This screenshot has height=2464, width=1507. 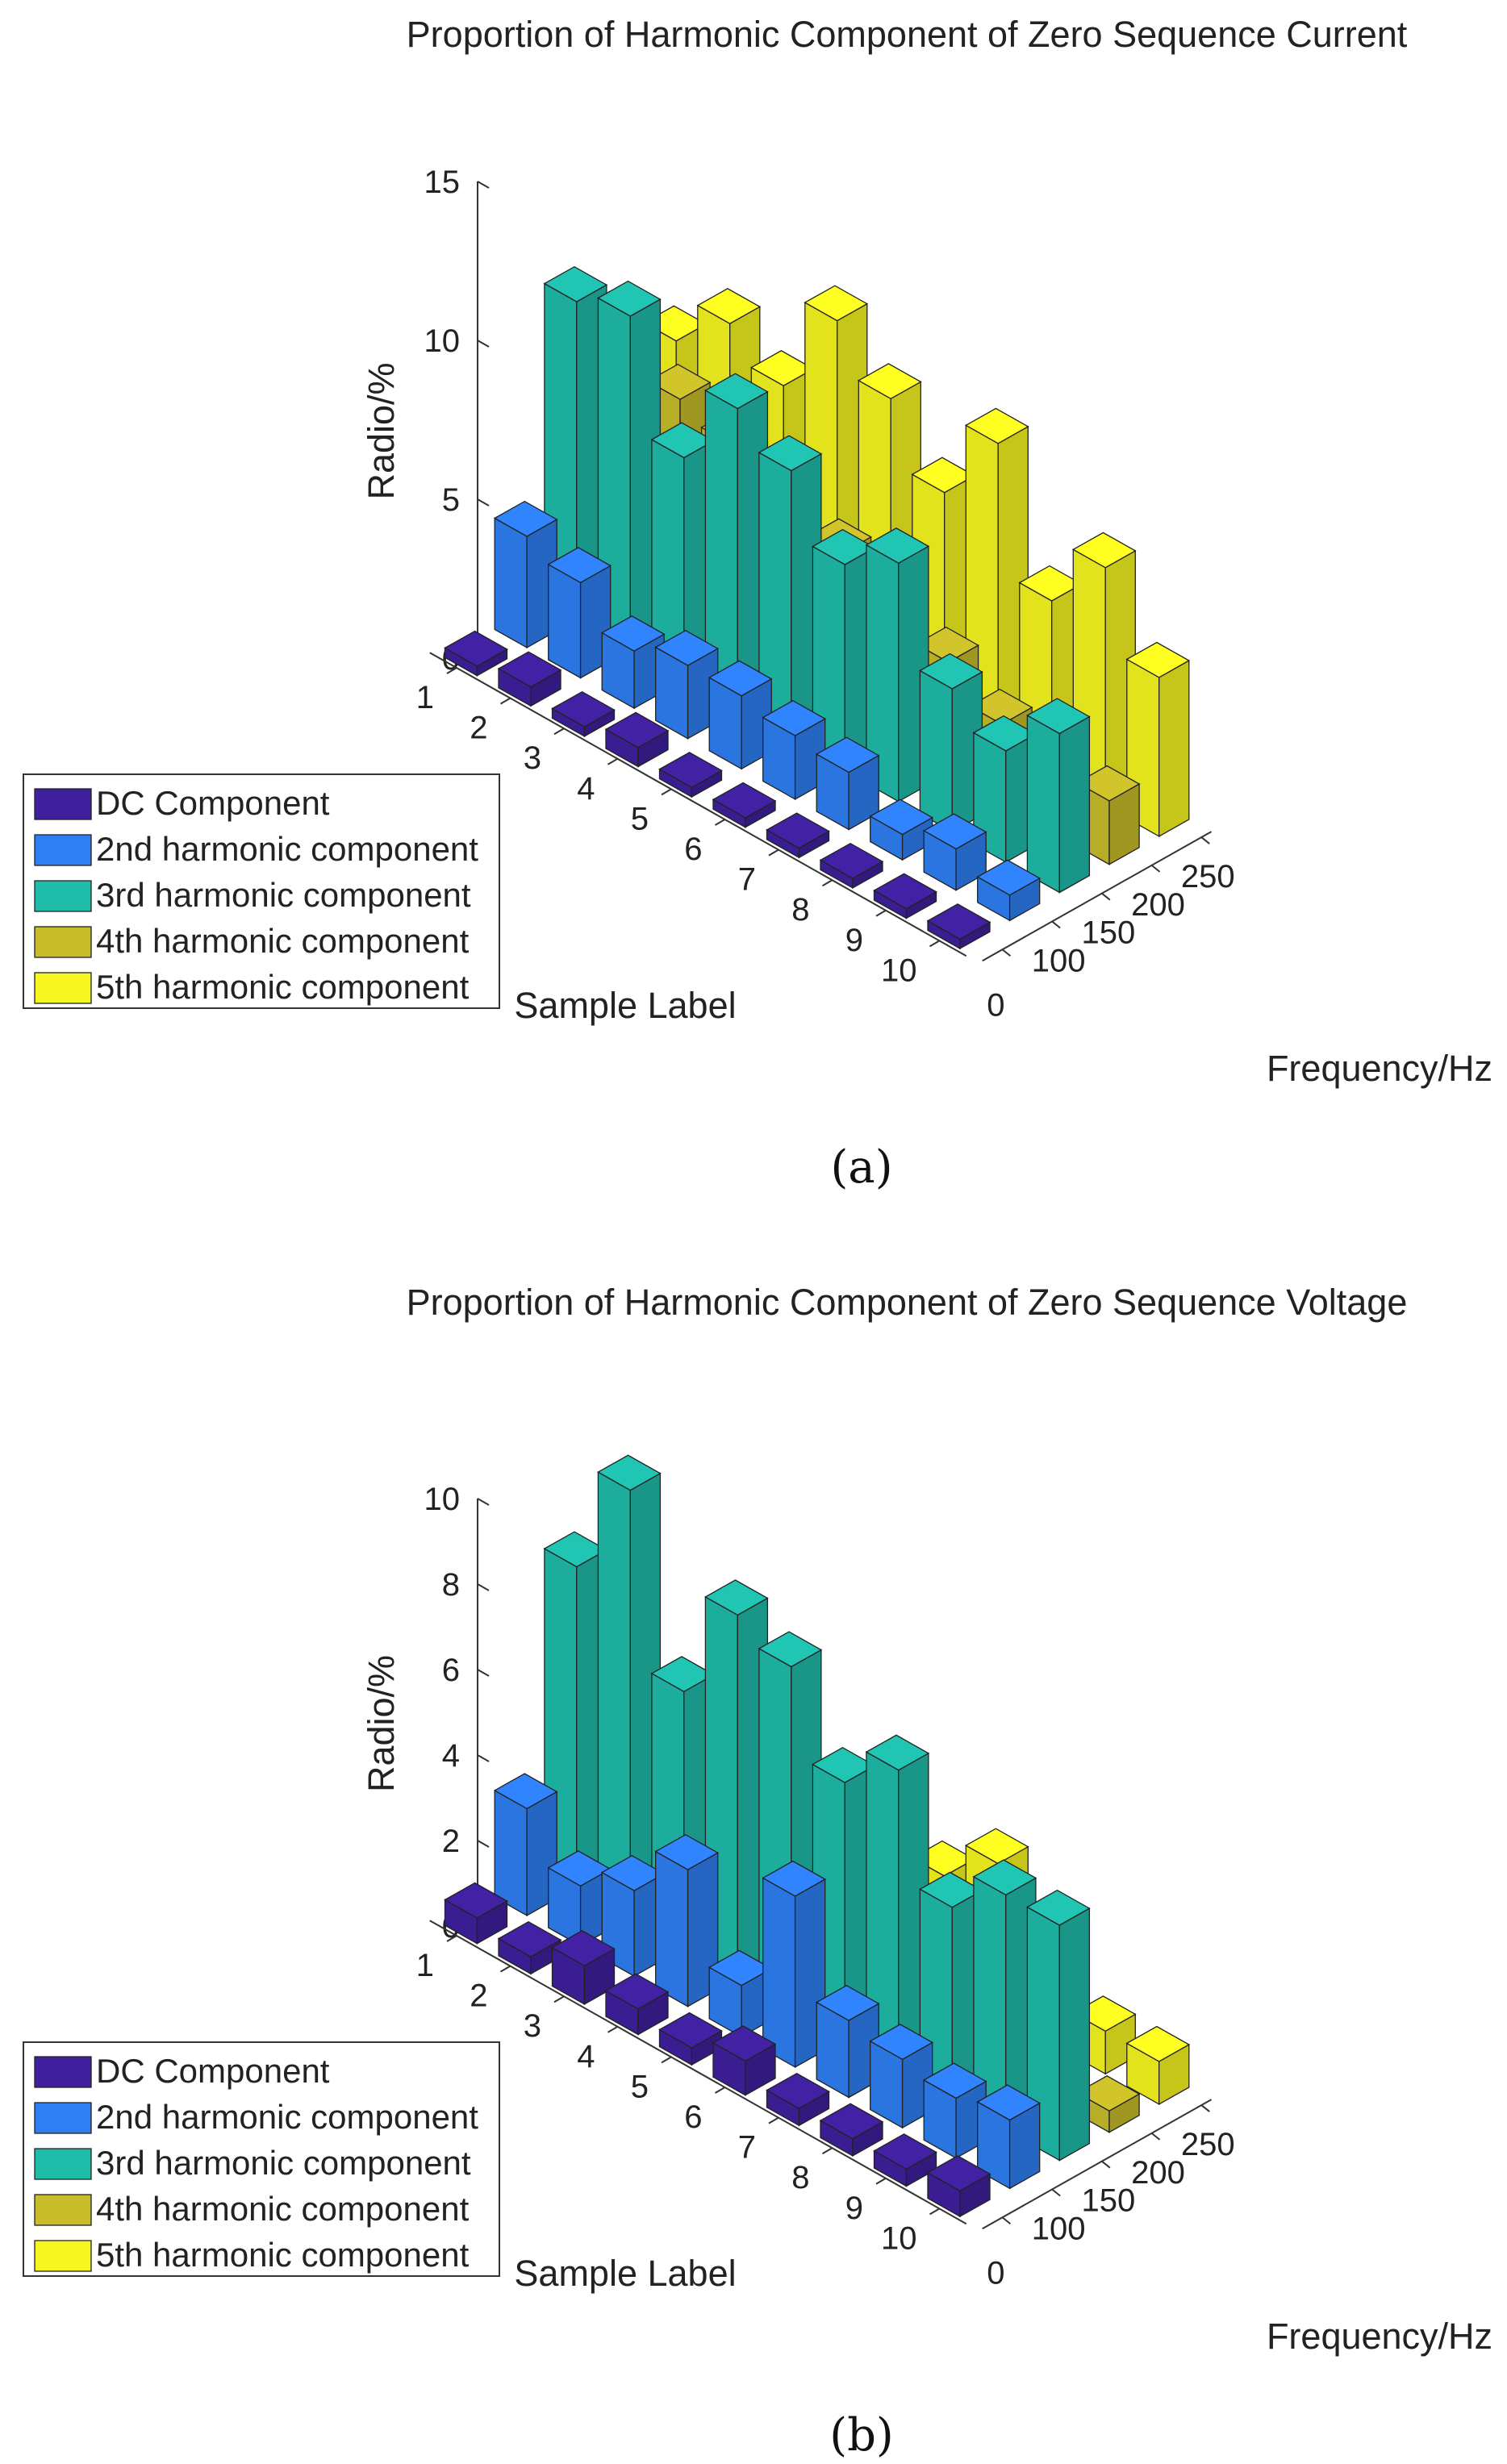 I want to click on z-axis-label: Radio/%, so click(x=381, y=1723).